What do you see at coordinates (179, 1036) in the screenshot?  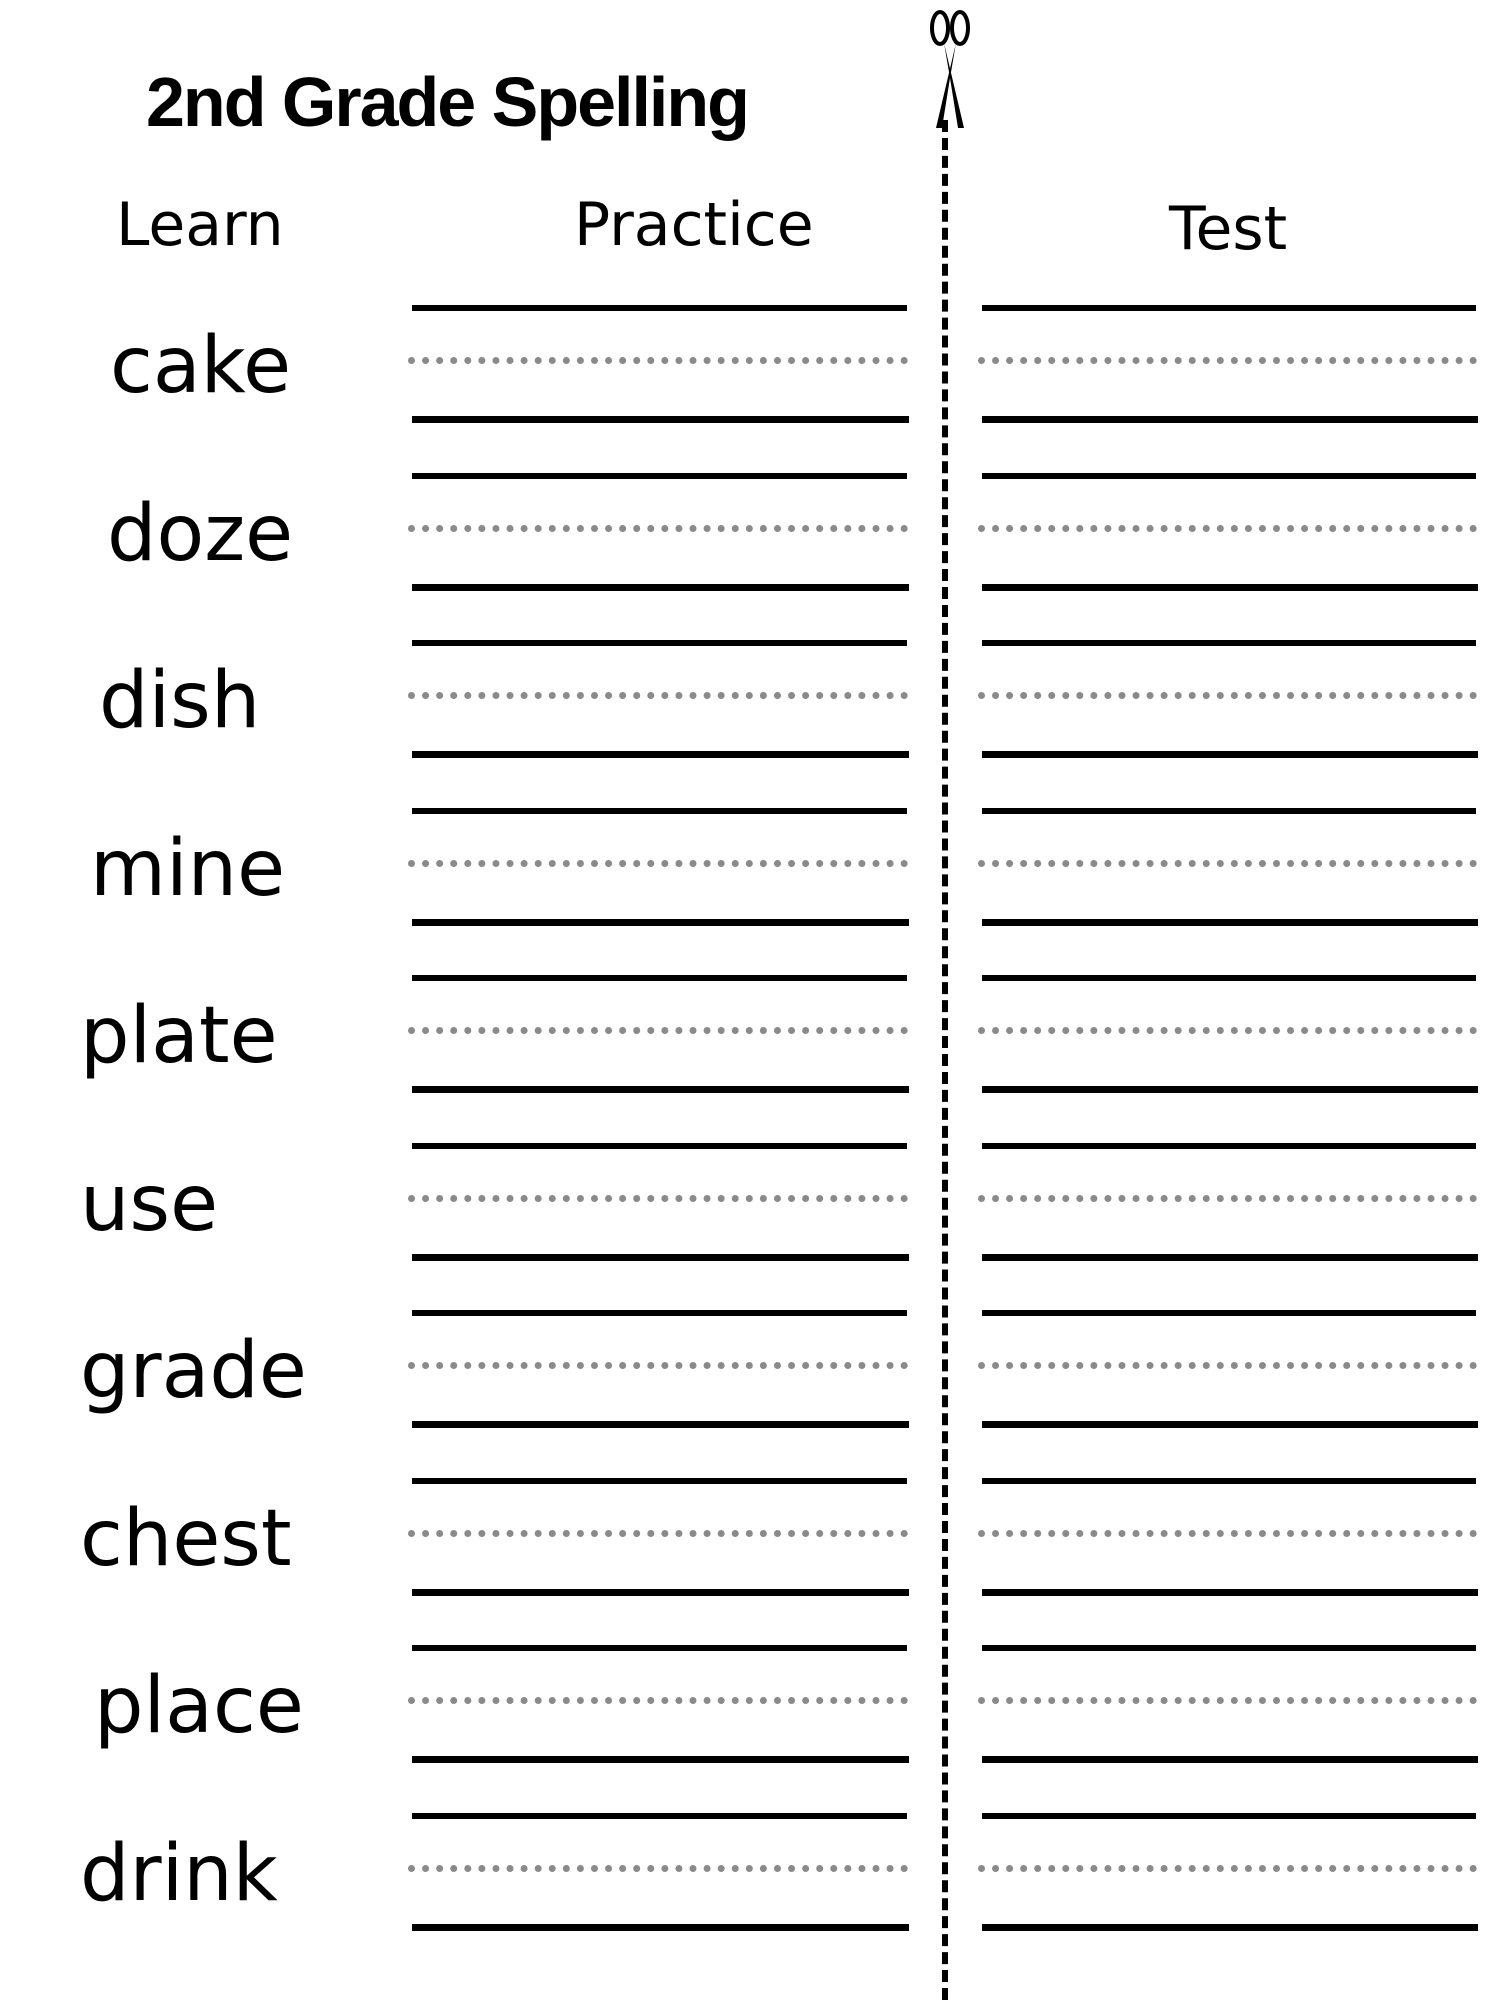 I see `spelling-word: plate` at bounding box center [179, 1036].